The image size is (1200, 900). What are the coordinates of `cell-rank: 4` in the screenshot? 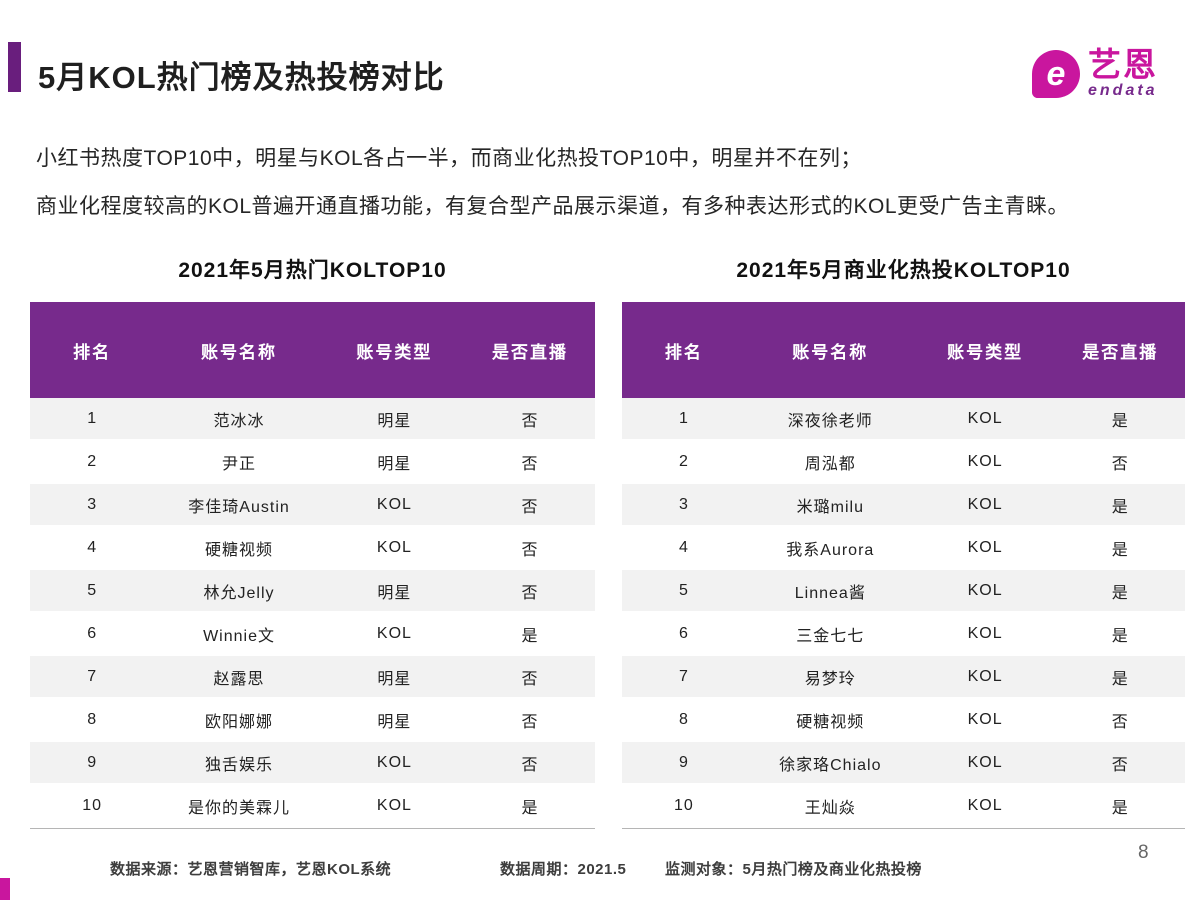 It's located at (683, 547).